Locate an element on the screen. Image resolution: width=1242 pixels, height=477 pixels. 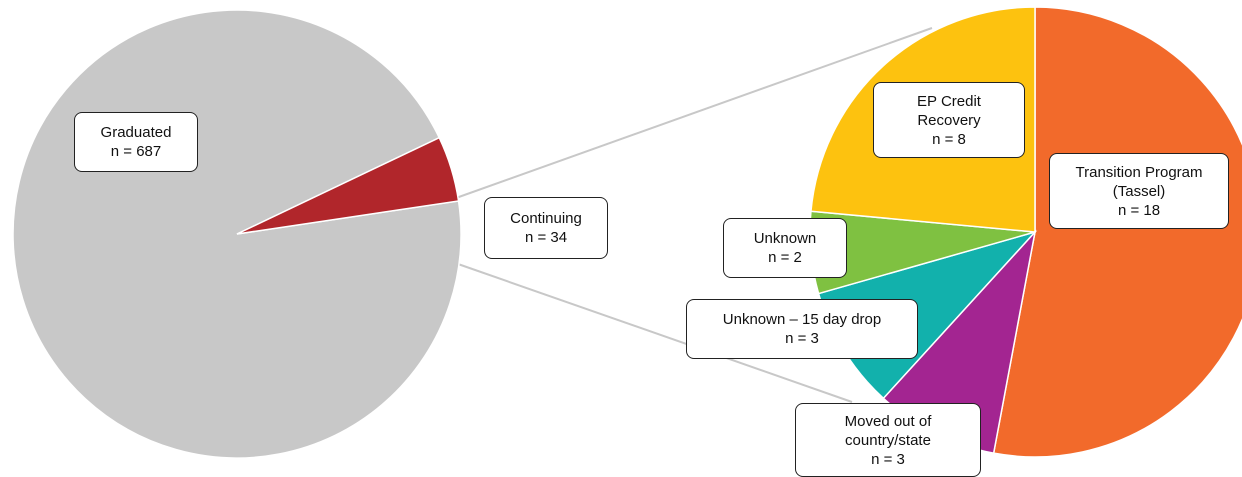
slice-value: n = 2 is located at coordinates (785, 257).